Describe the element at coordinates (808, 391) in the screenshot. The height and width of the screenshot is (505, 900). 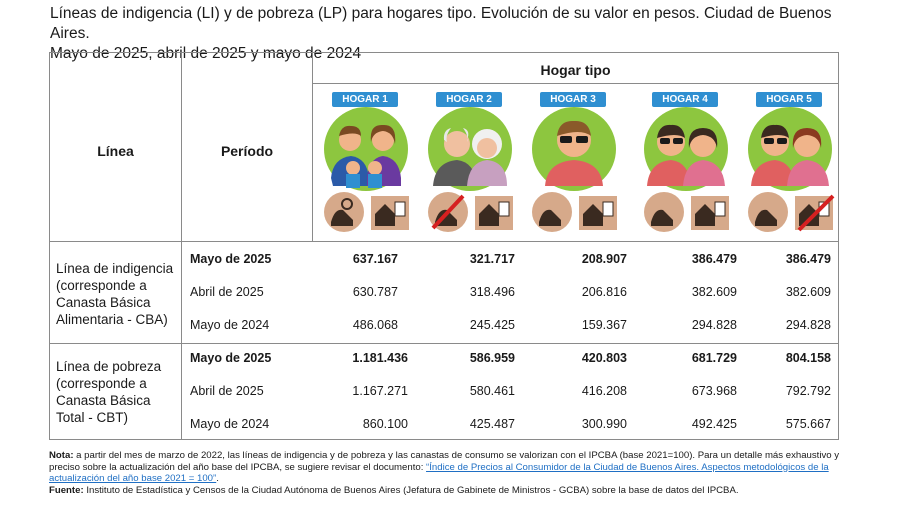
I see `value-cell: 792.792` at that location.